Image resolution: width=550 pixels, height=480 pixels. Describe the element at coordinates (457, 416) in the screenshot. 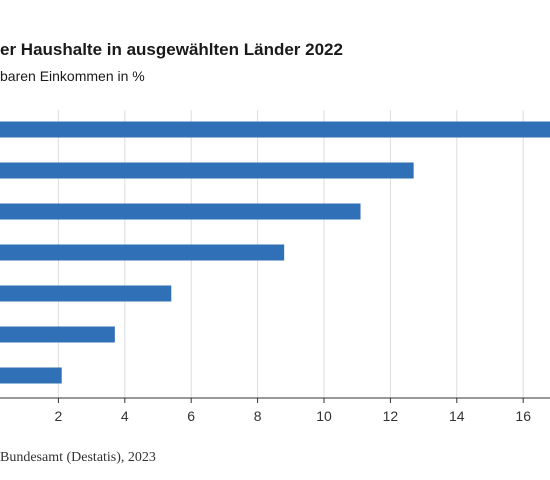

I see `x-tick-label: 14` at that location.